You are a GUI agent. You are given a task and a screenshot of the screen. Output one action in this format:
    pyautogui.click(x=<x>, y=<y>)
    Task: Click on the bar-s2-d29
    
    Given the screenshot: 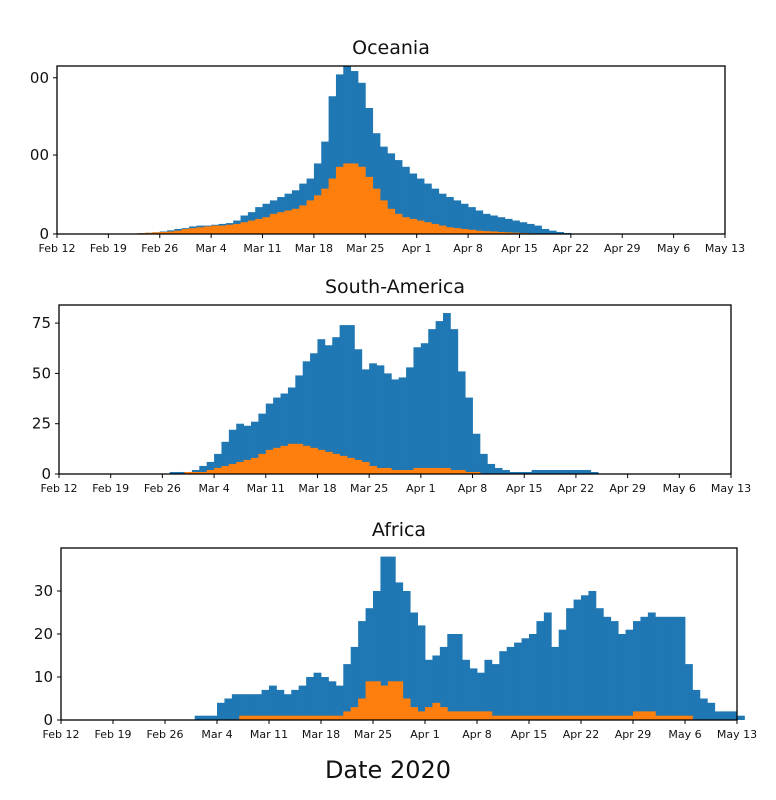 What is the action you would take?
    pyautogui.click(x=273, y=223)
    